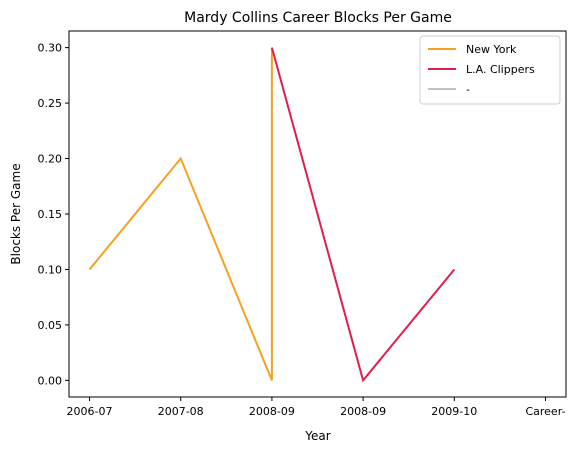 This screenshot has width=579, height=453. I want to click on x-tick-label: Career-, so click(545, 411).